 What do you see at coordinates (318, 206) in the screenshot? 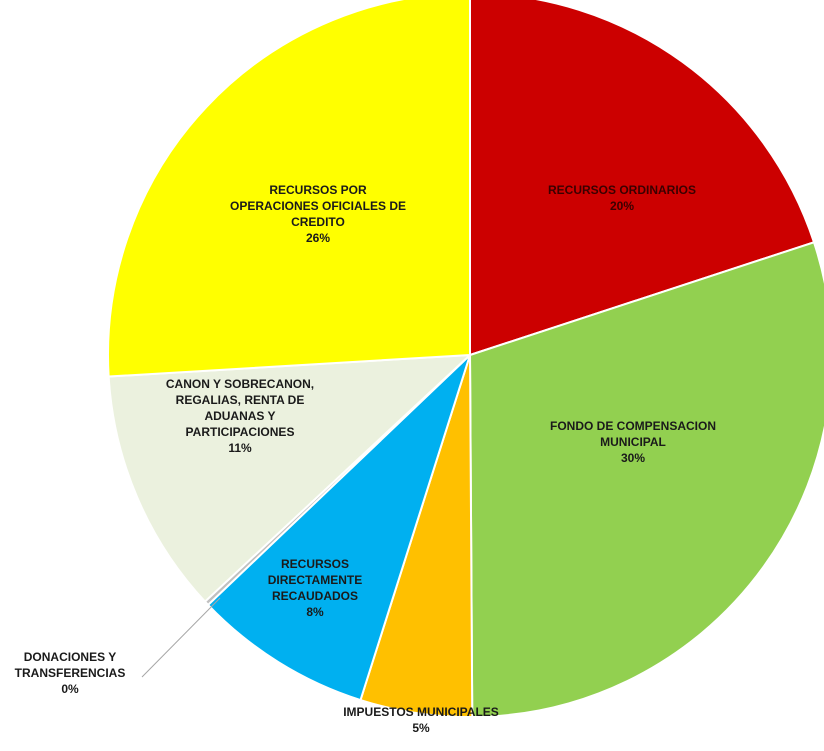
I see `slice-name-line: OPERACIONES OFICIALES DE` at bounding box center [318, 206].